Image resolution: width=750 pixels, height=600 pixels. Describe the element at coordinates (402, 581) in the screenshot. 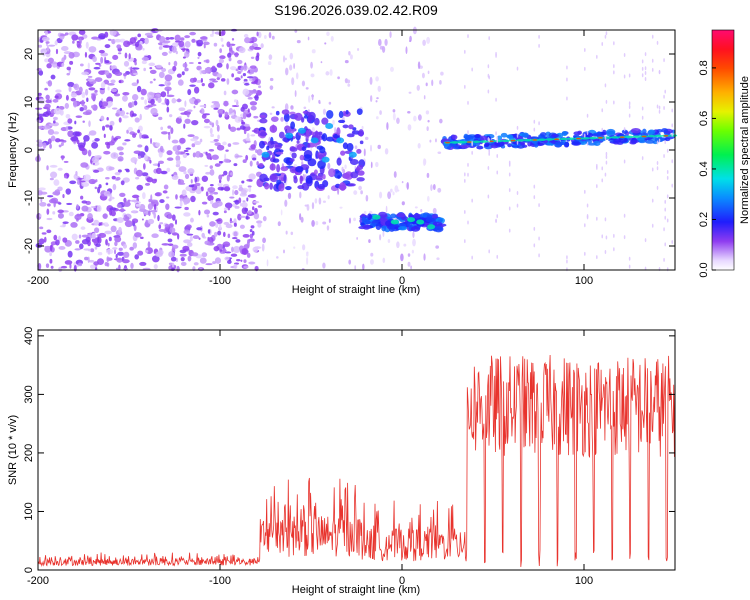

I see `x-tick-label: 0` at that location.